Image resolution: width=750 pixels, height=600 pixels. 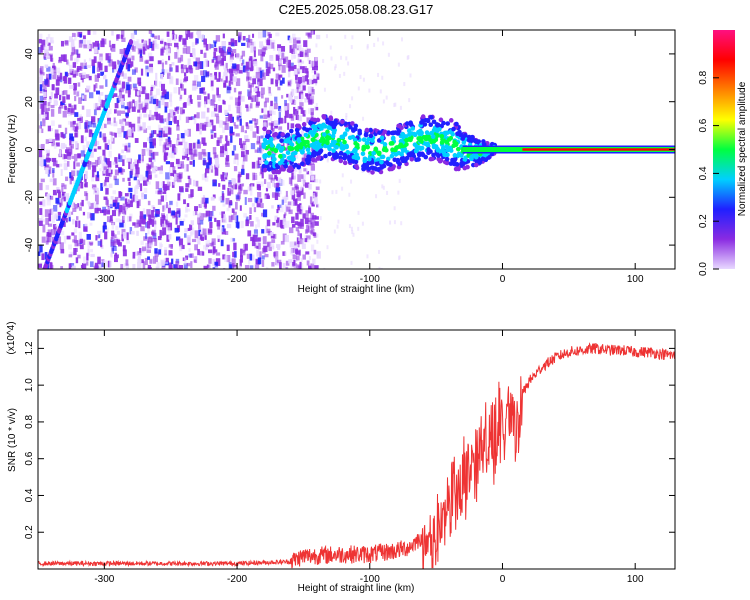 I want to click on snr-y-tick-label: 0.2, so click(x=29, y=532).